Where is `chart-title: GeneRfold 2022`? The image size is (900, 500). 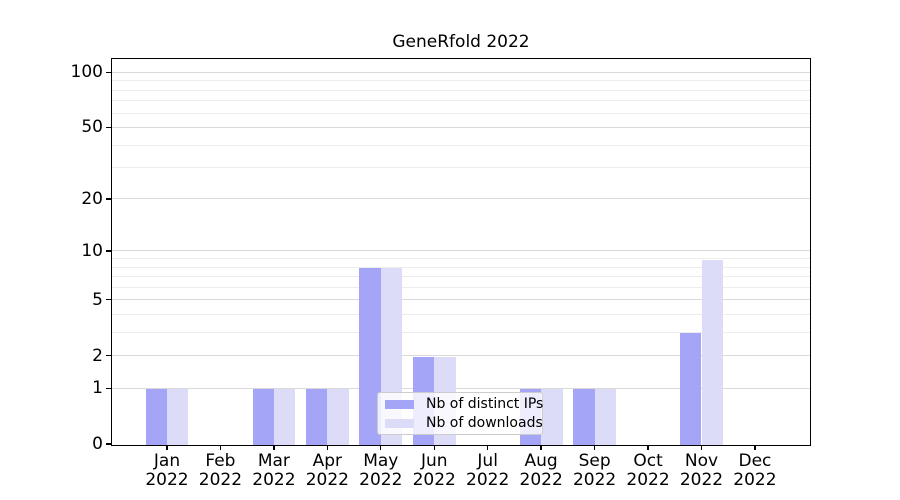 chart-title: GeneRfold 2022 is located at coordinates (461, 42).